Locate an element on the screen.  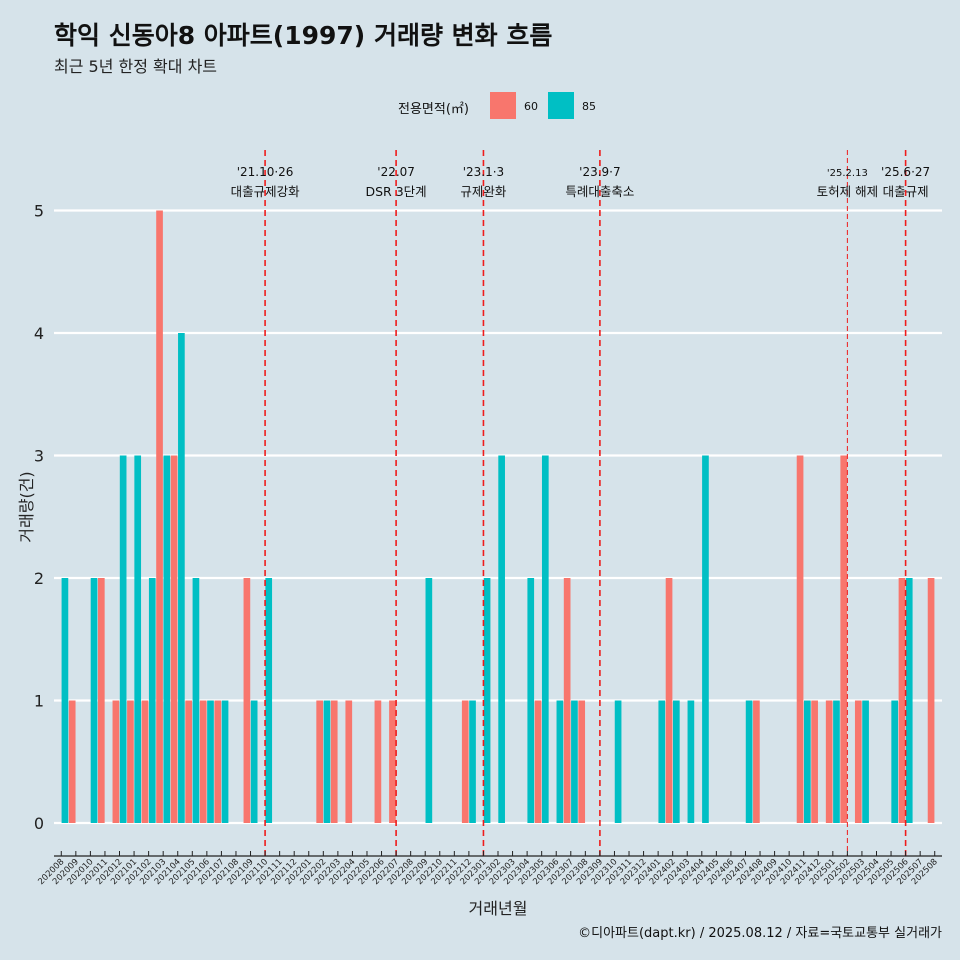
event-label: 특례대출축소 is located at coordinates (599, 191).